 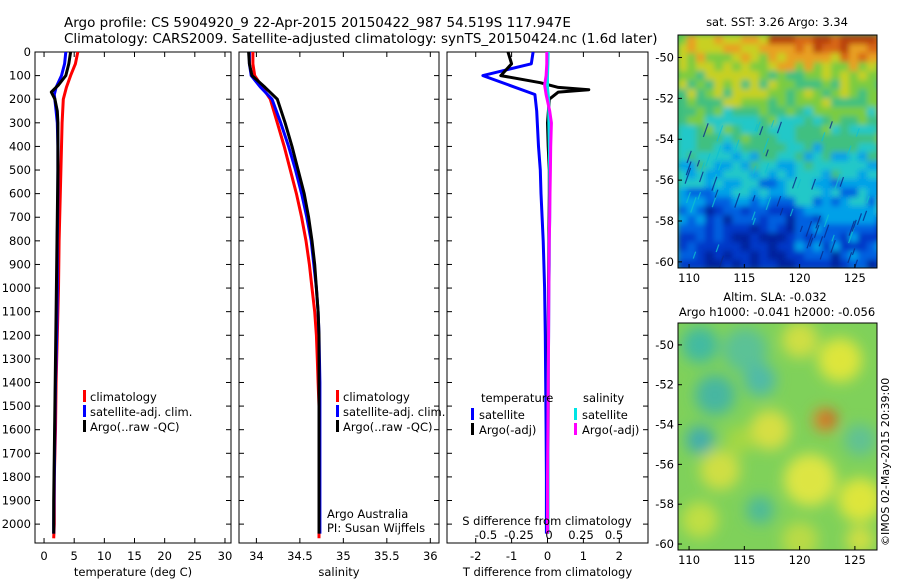 What do you see at coordinates (517, 398) in the screenshot?
I see `legend-header: temperature` at bounding box center [517, 398].